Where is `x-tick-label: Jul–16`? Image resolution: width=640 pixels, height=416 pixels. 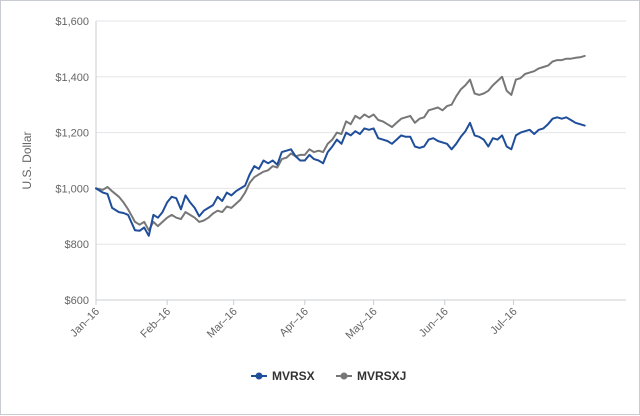
x-tick-label: Jul–16 is located at coordinates (503, 321).